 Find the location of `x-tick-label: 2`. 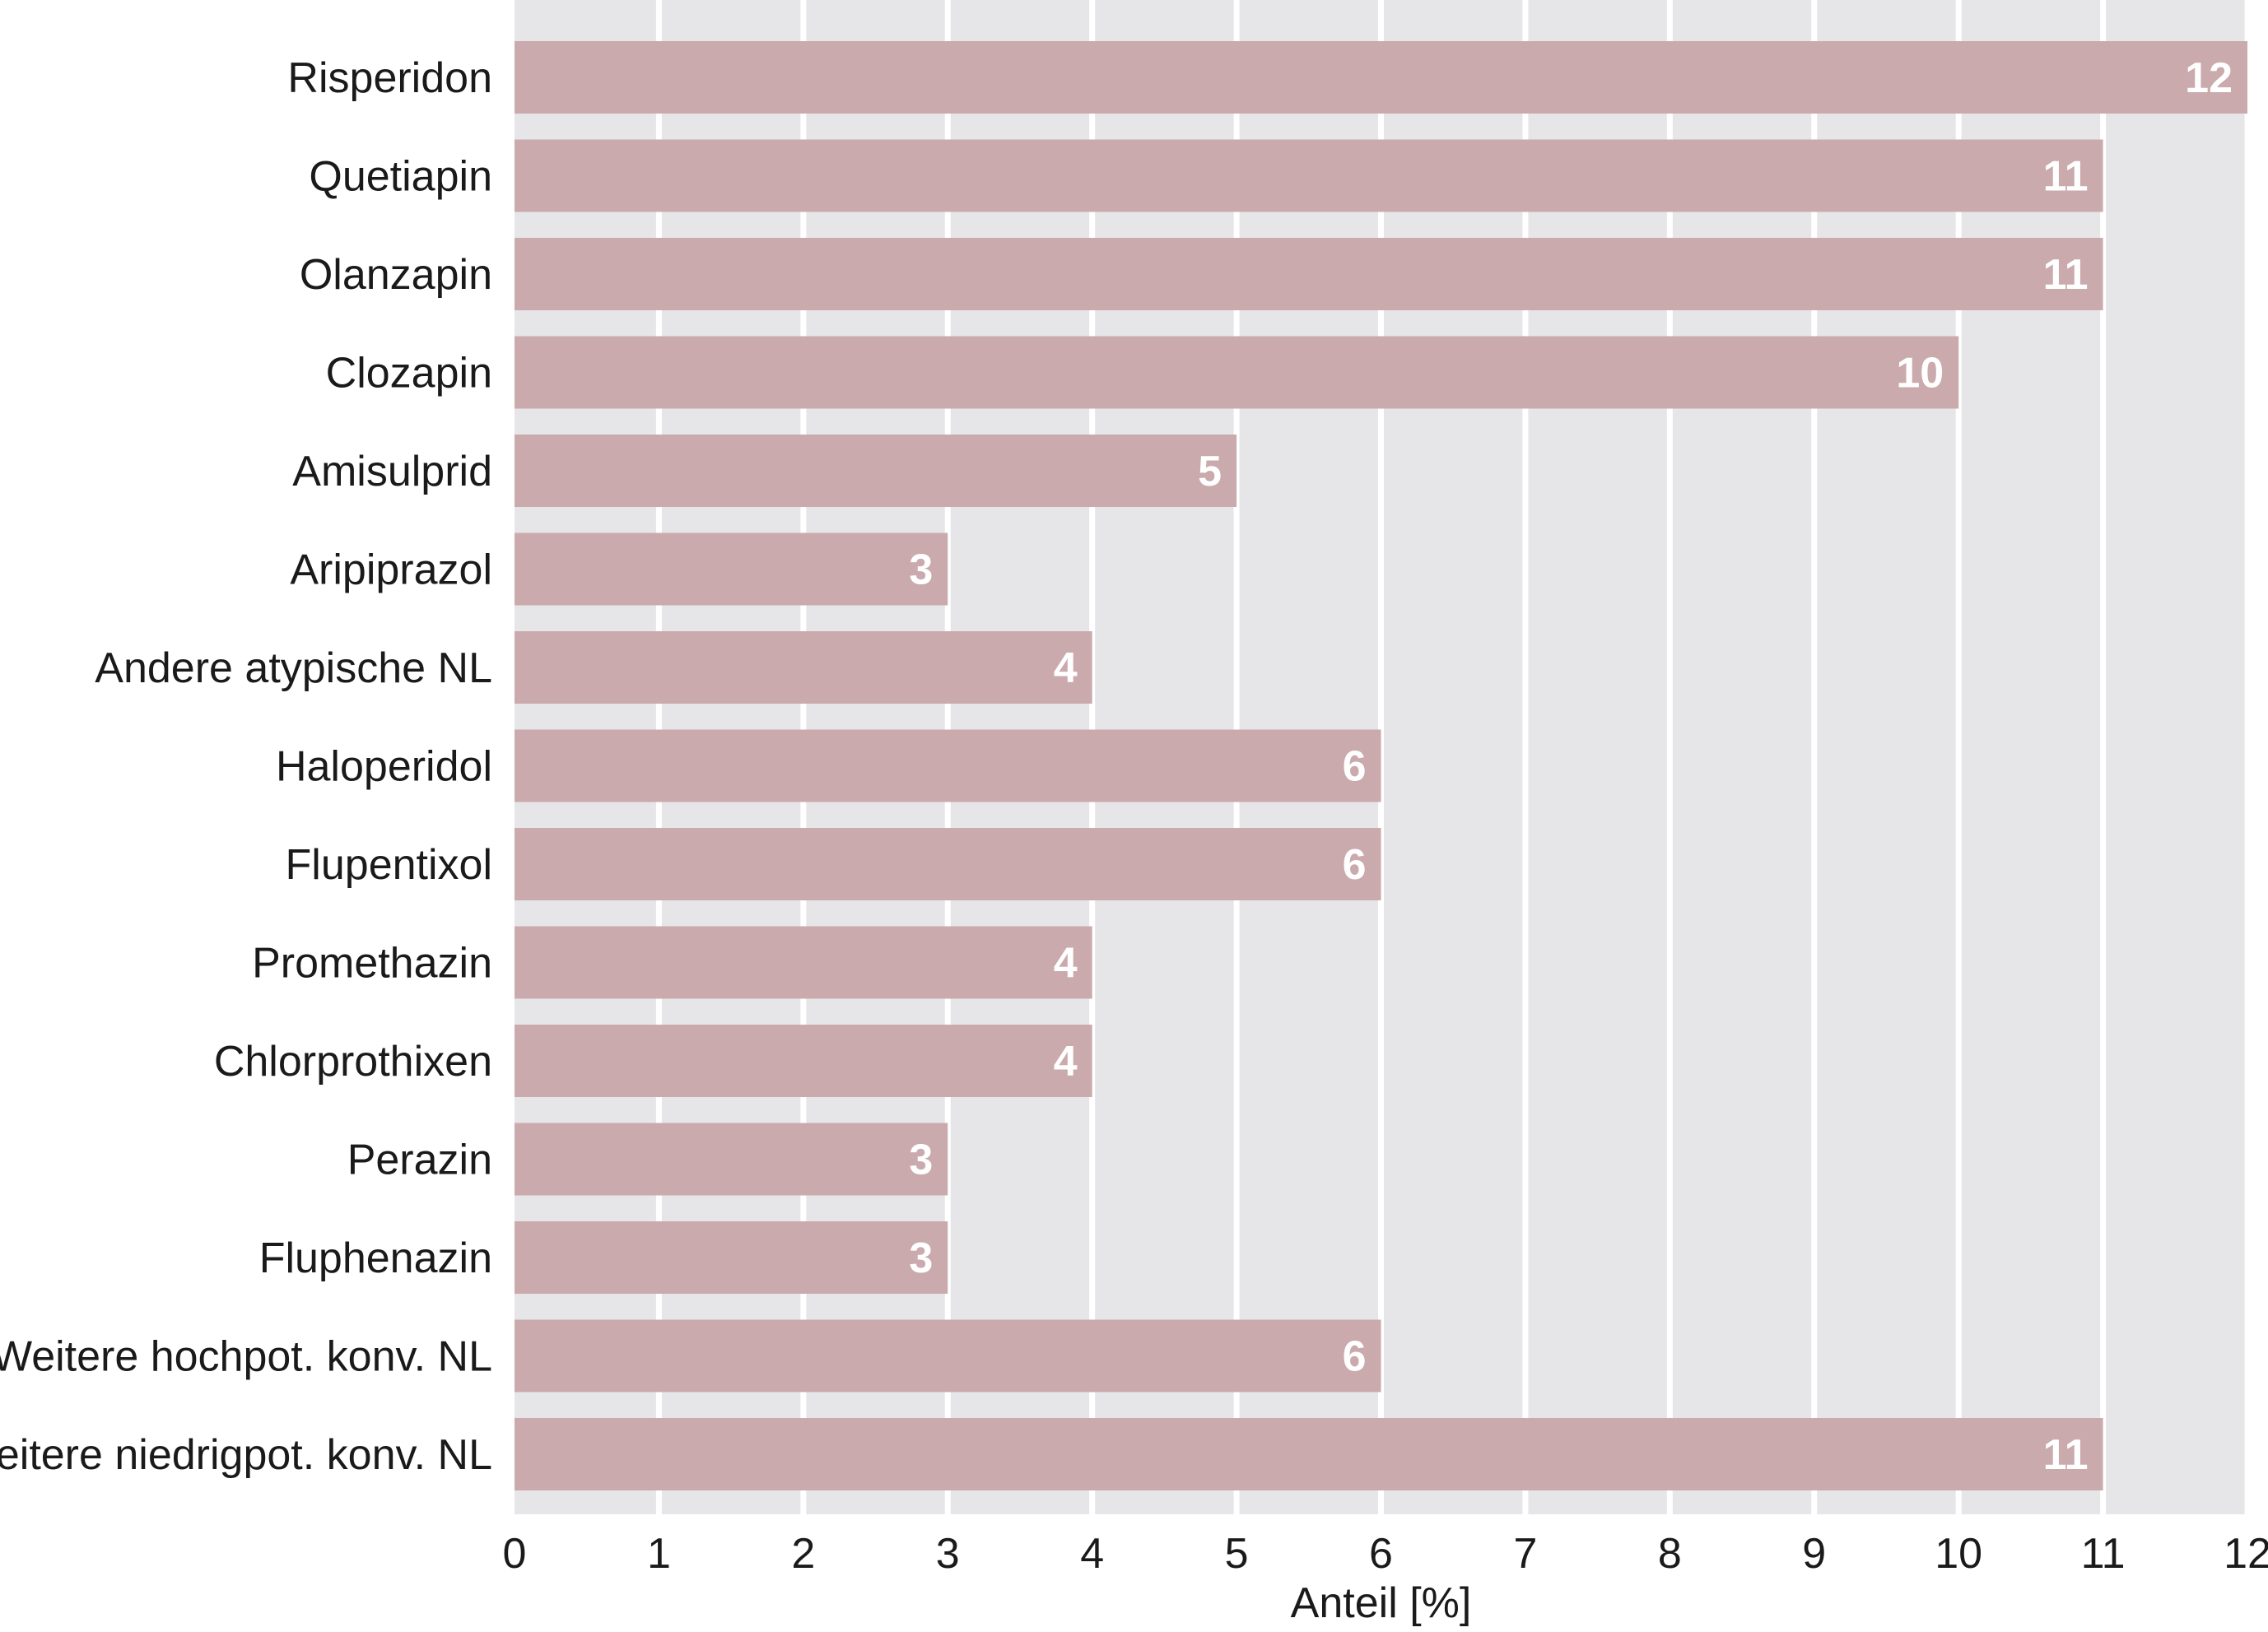

x-tick-label: 2 is located at coordinates (803, 1554).